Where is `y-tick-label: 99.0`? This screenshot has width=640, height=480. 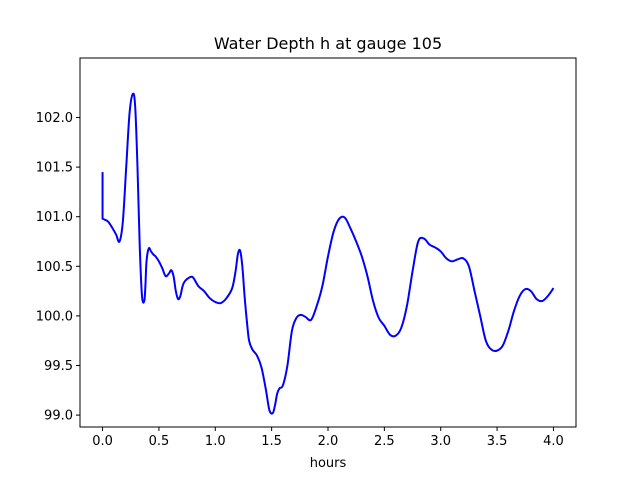 y-tick-label: 99.0 is located at coordinates (58, 416).